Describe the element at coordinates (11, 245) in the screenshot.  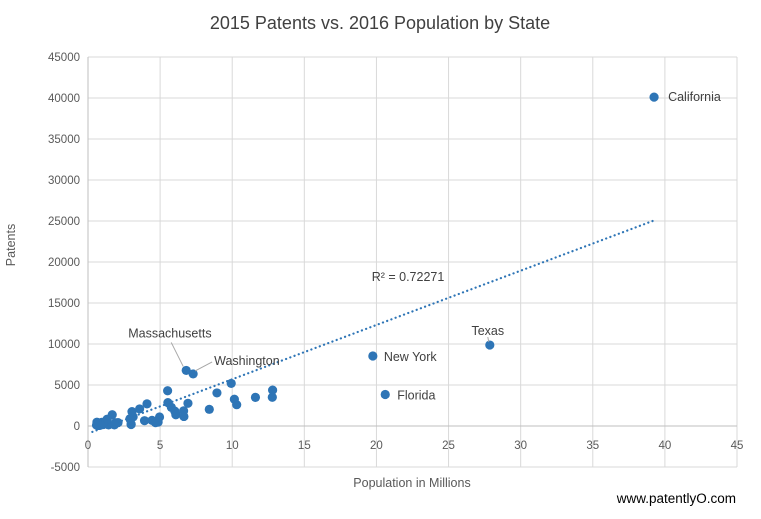
I see `y-axis-title: Patents` at that location.